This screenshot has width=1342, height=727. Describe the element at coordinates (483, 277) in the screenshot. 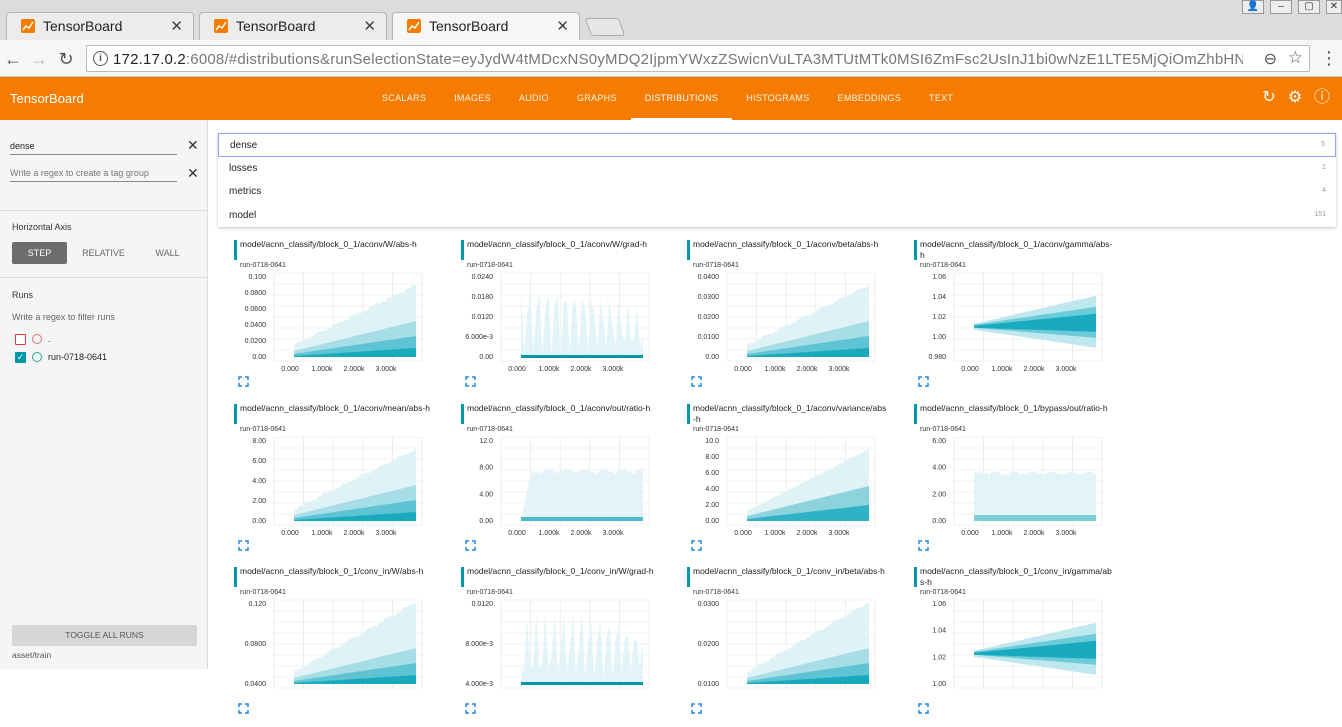

I see `y-tick-label: 0.0240` at that location.